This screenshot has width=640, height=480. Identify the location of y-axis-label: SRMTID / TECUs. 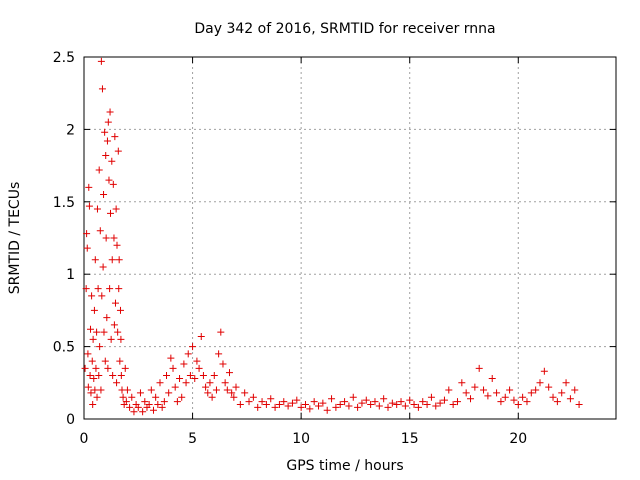
(15, 238).